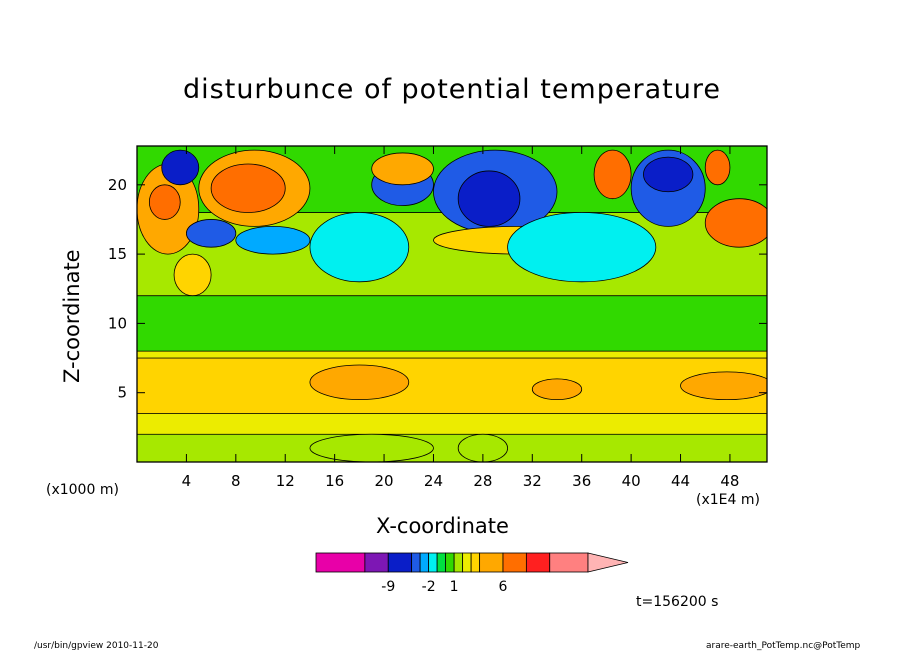 This screenshot has height=654, width=904. Describe the element at coordinates (334, 481) in the screenshot. I see `x-tick-label: 16` at that location.